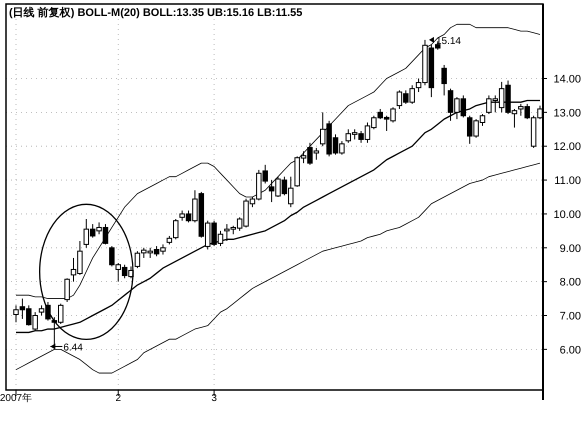 The height and width of the screenshot is (423, 585). What do you see at coordinates (567, 147) in the screenshot?
I see `y-tick-label: 12.00` at bounding box center [567, 147].